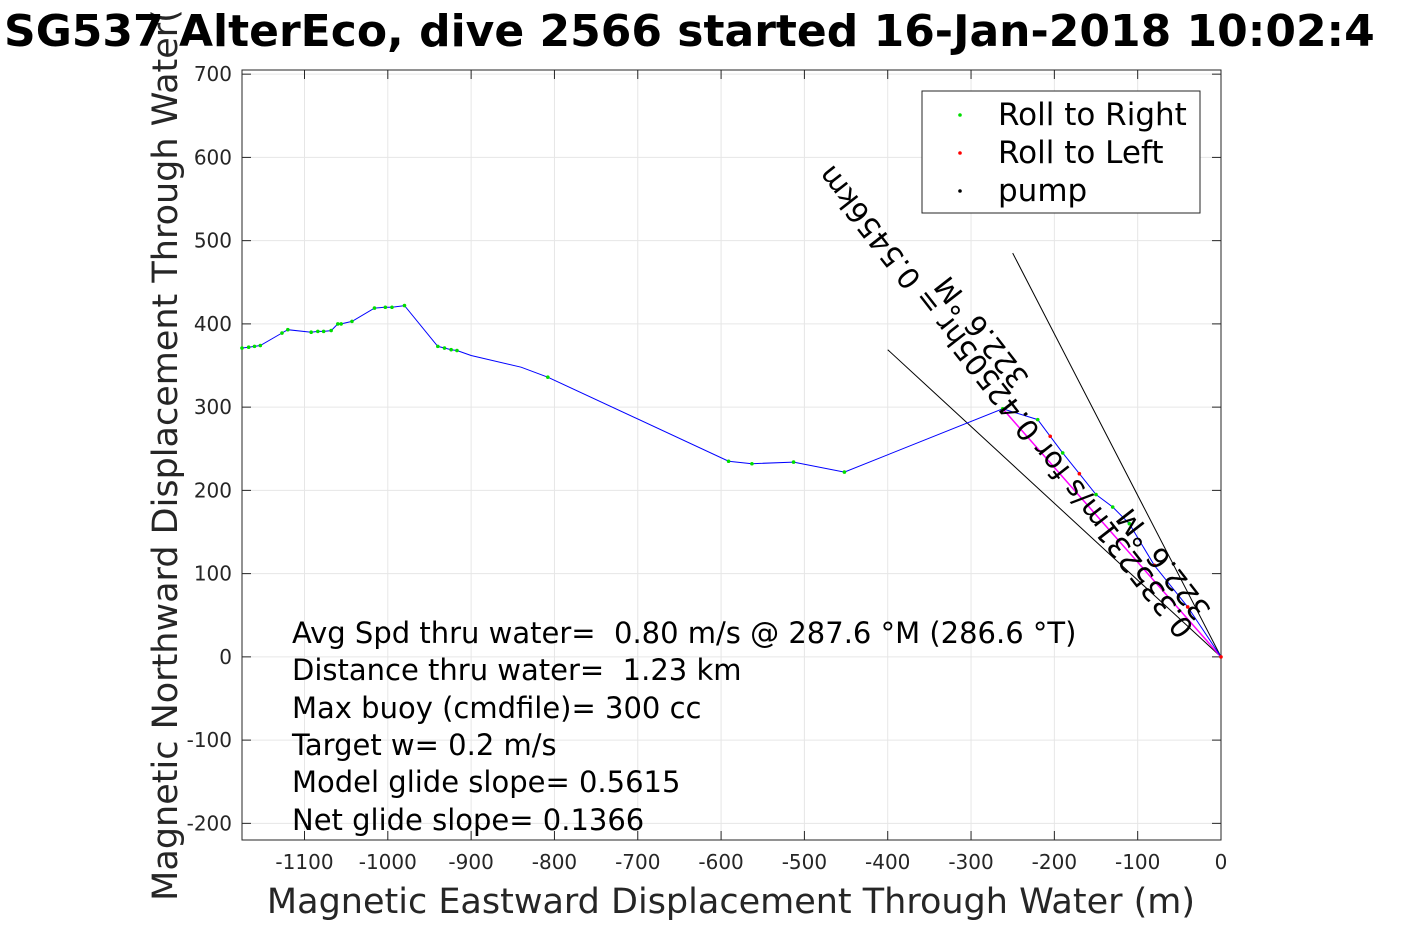 The image size is (1417, 945). I want to click on legend: Roll to Right Roll to Left pump, so click(1061, 152).